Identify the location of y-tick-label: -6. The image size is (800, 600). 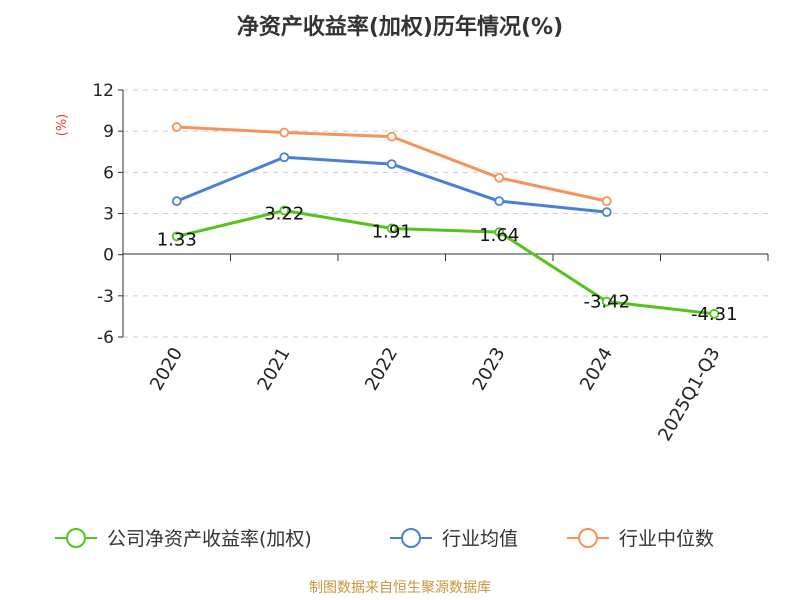
(105, 338).